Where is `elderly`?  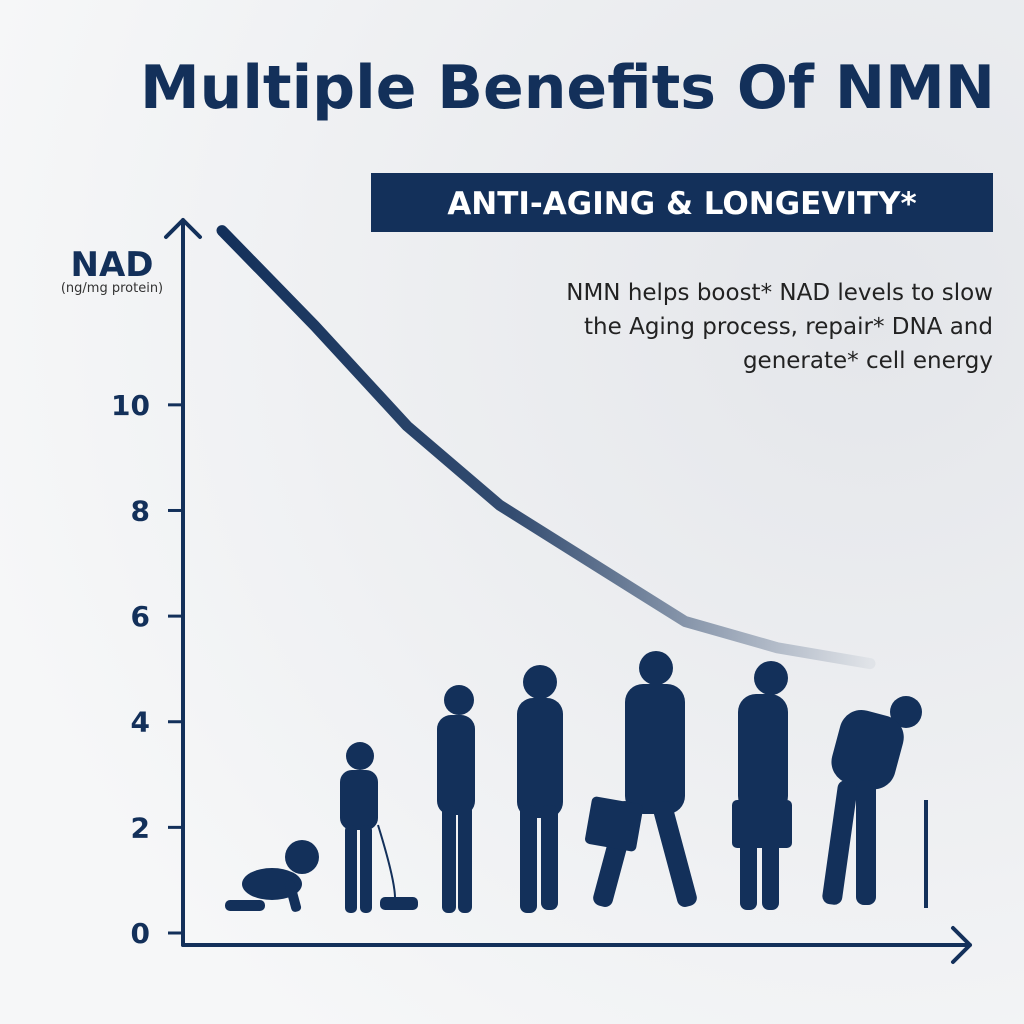 elderly is located at coordinates (875, 802).